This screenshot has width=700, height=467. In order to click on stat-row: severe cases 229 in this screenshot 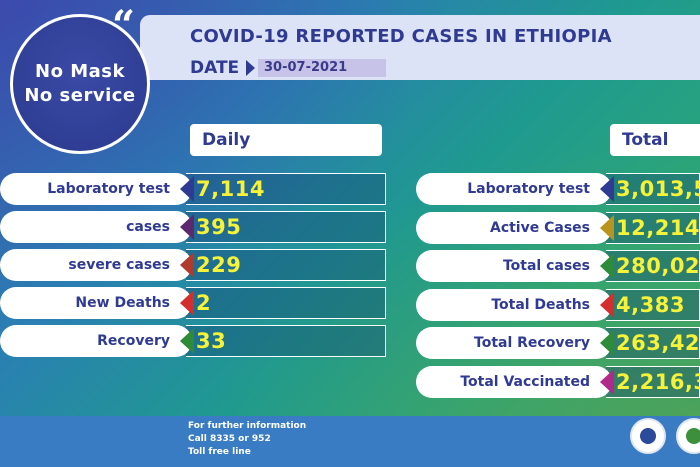, I will do `click(193, 265)`.